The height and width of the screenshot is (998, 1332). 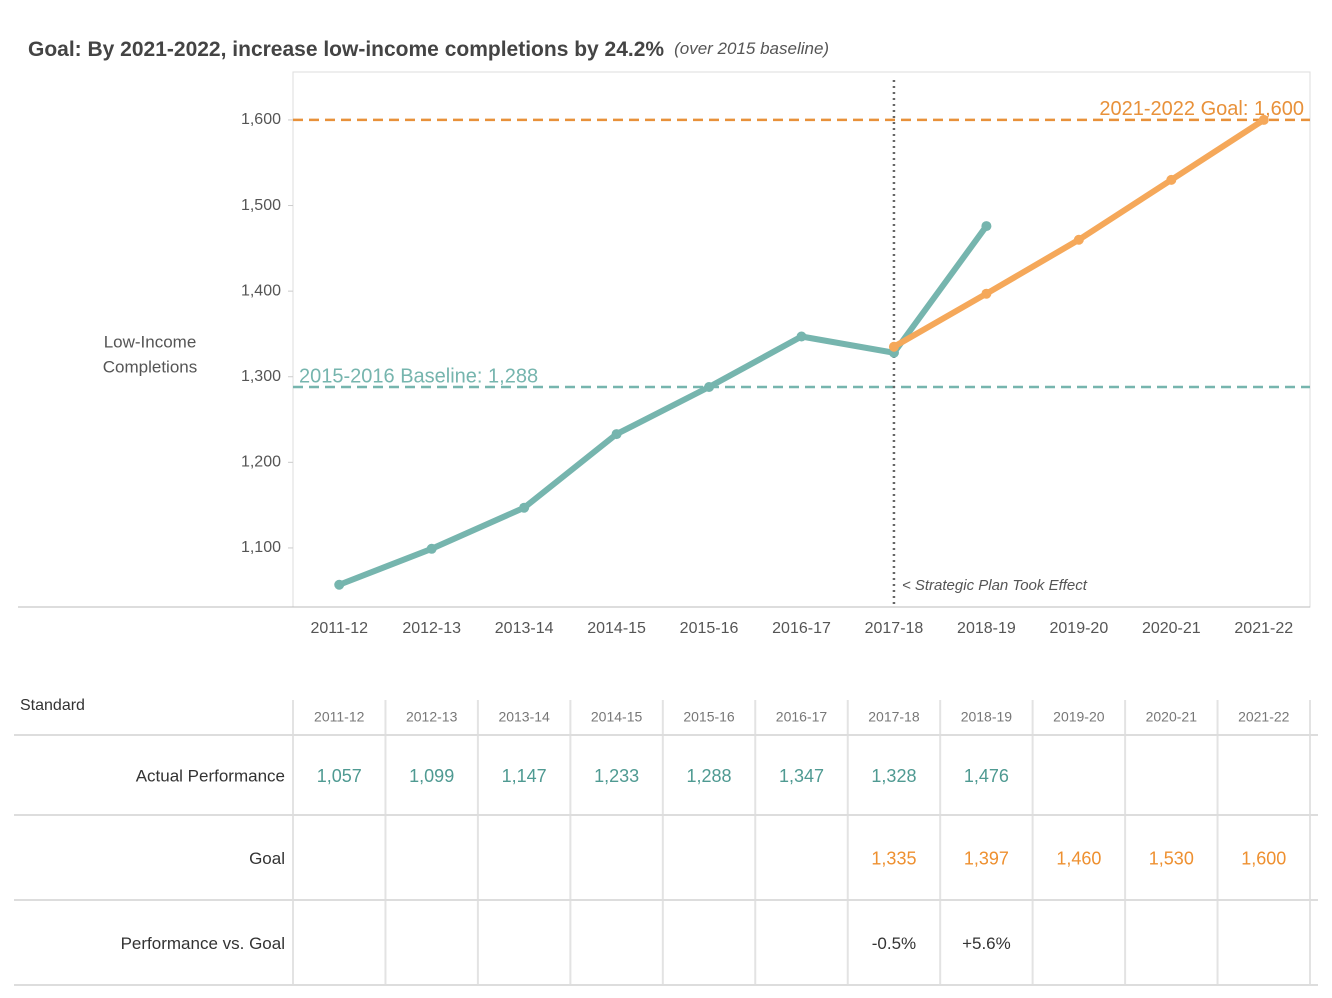 I want to click on y-tick-label: 1,400, so click(x=261, y=290).